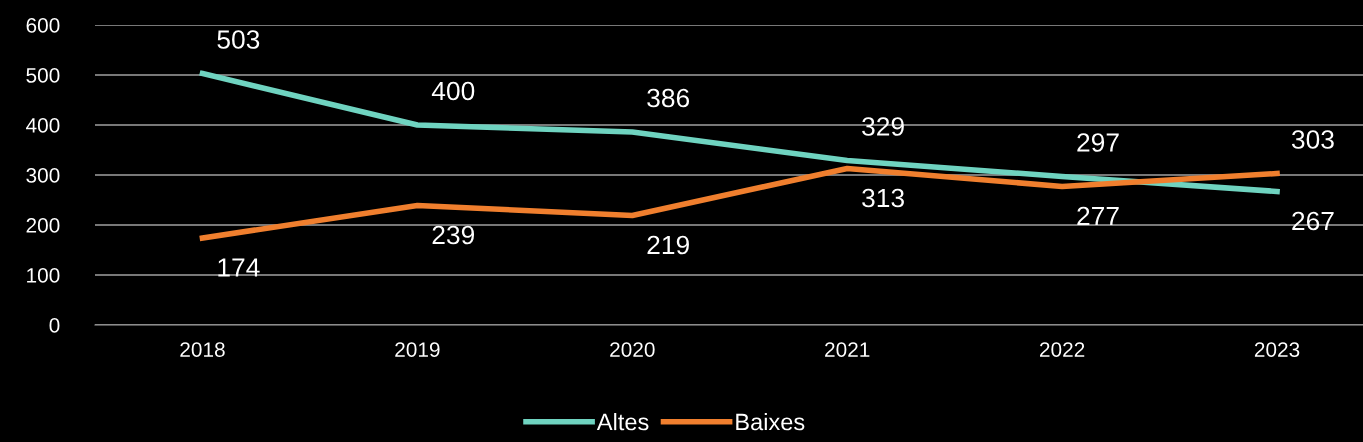 The width and height of the screenshot is (1363, 442). What do you see at coordinates (238, 39) in the screenshot?
I see `data-label: 503` at bounding box center [238, 39].